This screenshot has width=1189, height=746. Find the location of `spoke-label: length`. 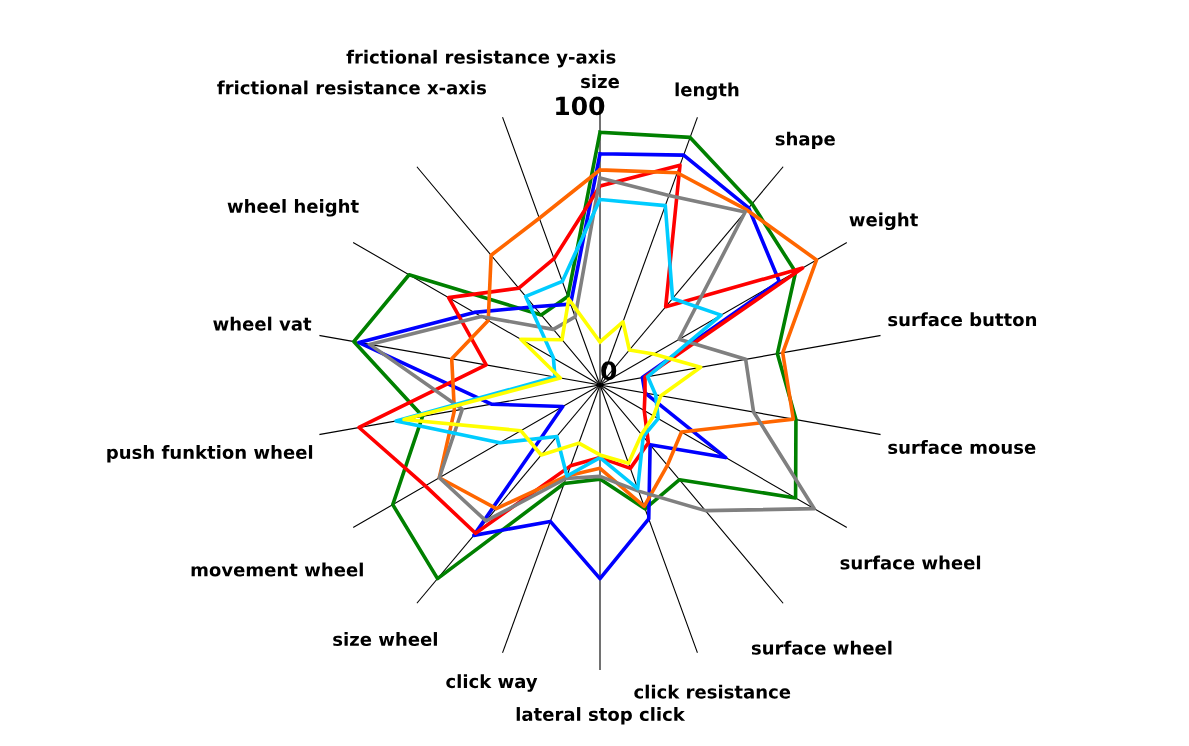

spoke-label: length is located at coordinates (707, 91).